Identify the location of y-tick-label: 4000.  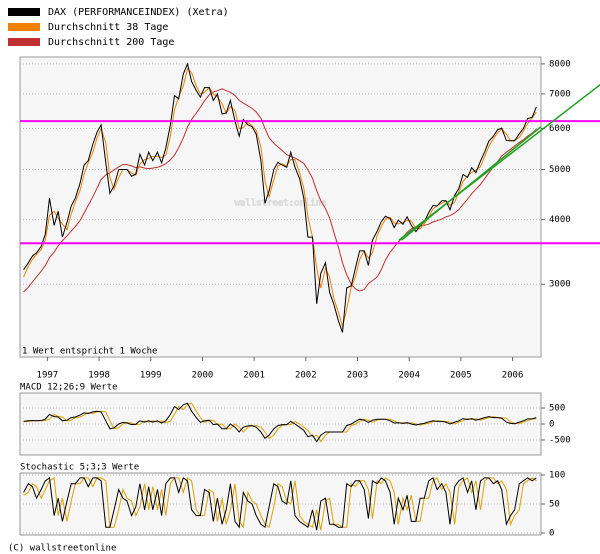
(560, 220).